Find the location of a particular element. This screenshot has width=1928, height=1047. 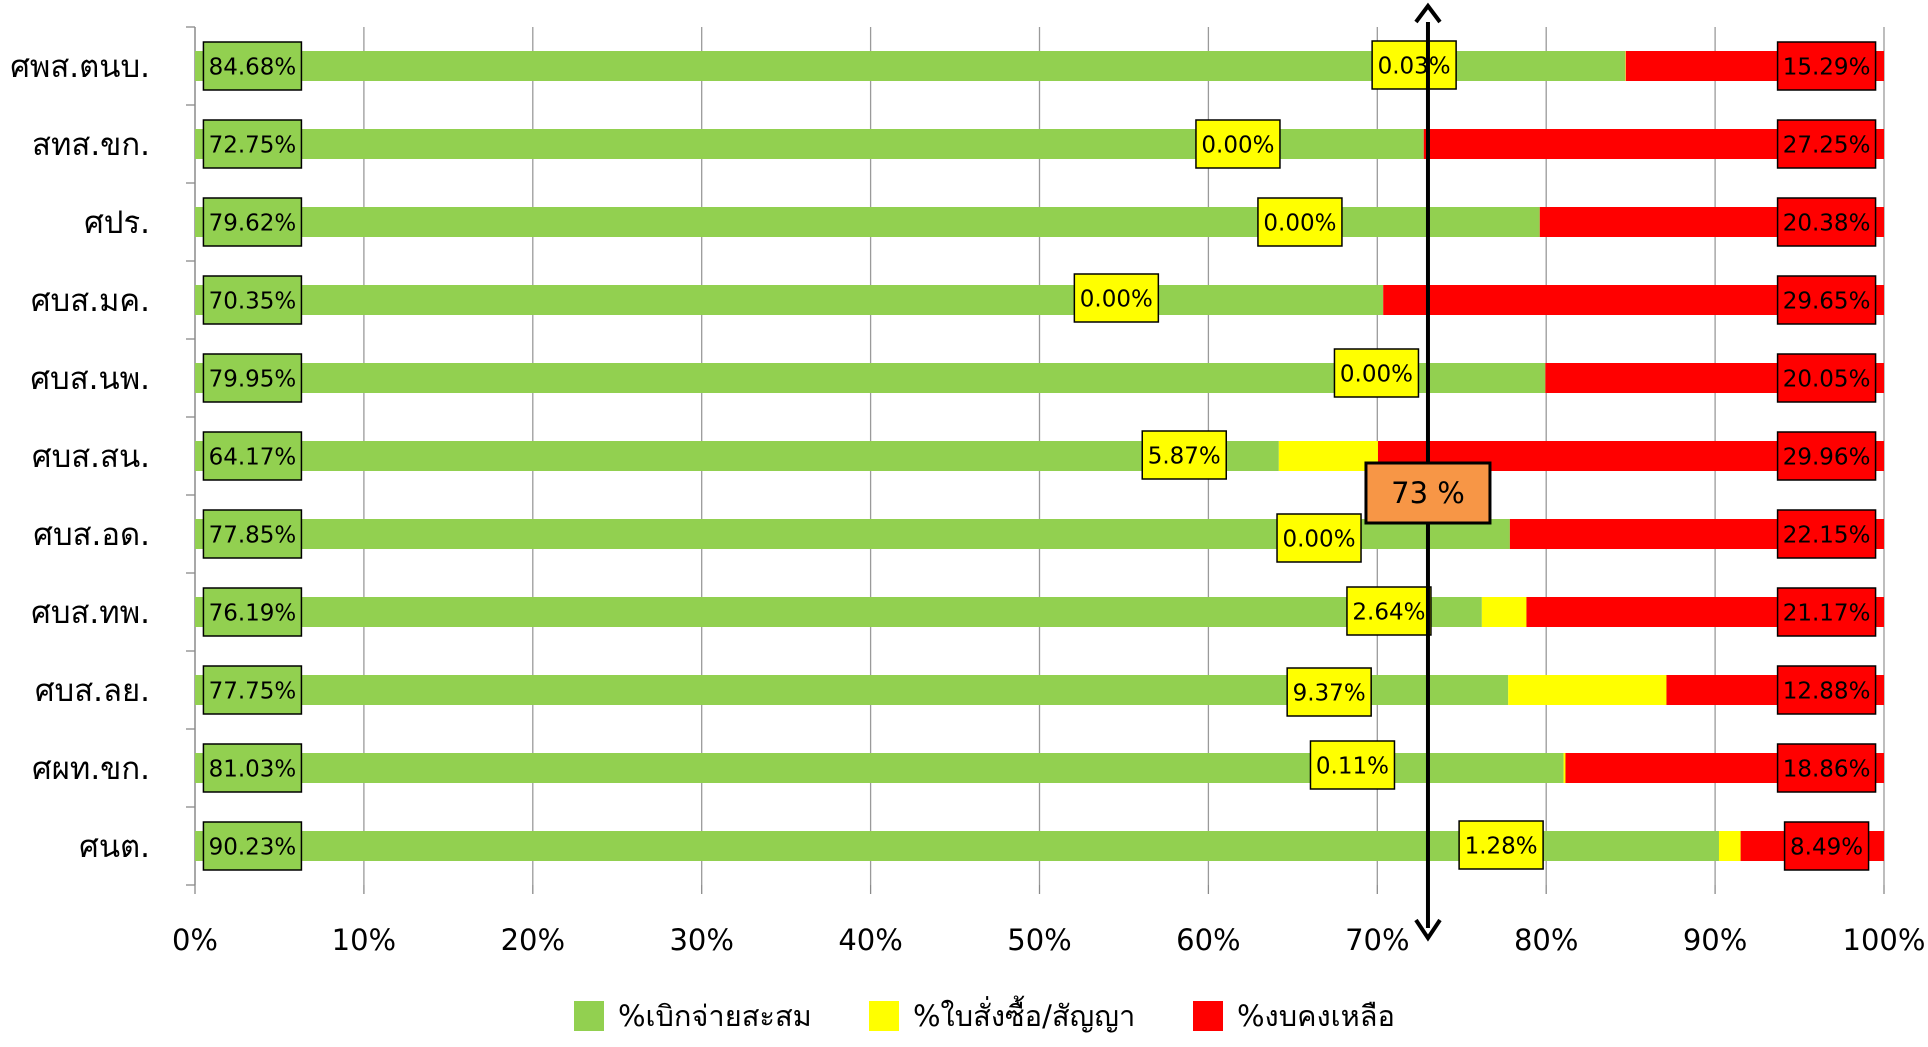

category-label: ศบส.นพ. is located at coordinates (90, 379).